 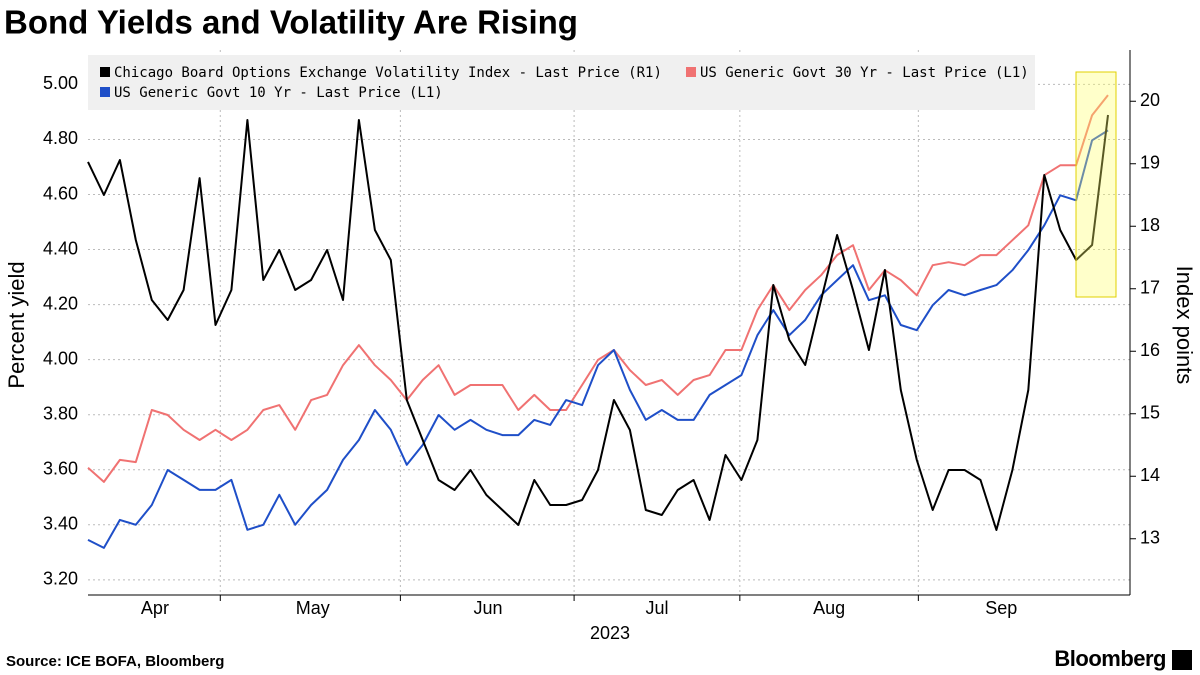 What do you see at coordinates (1182, 660) in the screenshot?
I see `brand-icon` at bounding box center [1182, 660].